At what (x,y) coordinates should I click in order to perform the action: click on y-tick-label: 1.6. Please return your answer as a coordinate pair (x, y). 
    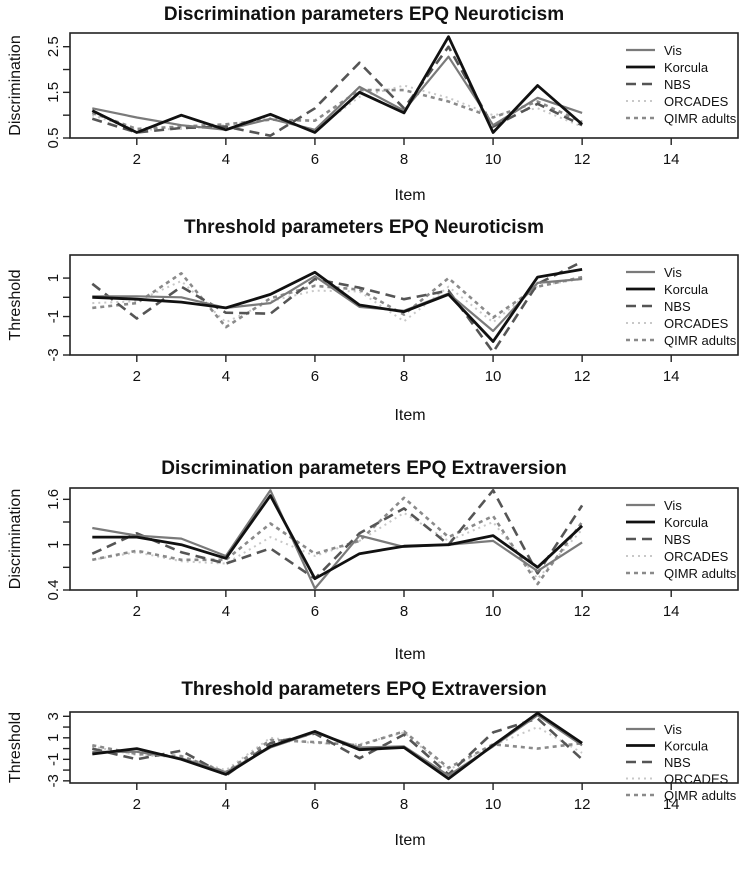
    Looking at the image, I should click on (53, 499).